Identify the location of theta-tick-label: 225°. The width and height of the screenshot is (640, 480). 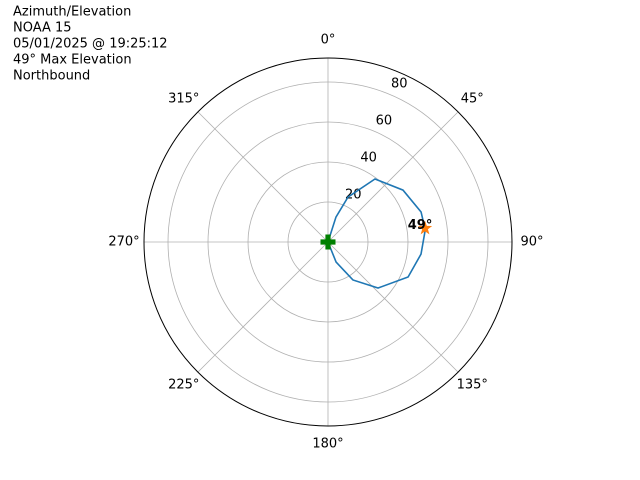
(183, 384).